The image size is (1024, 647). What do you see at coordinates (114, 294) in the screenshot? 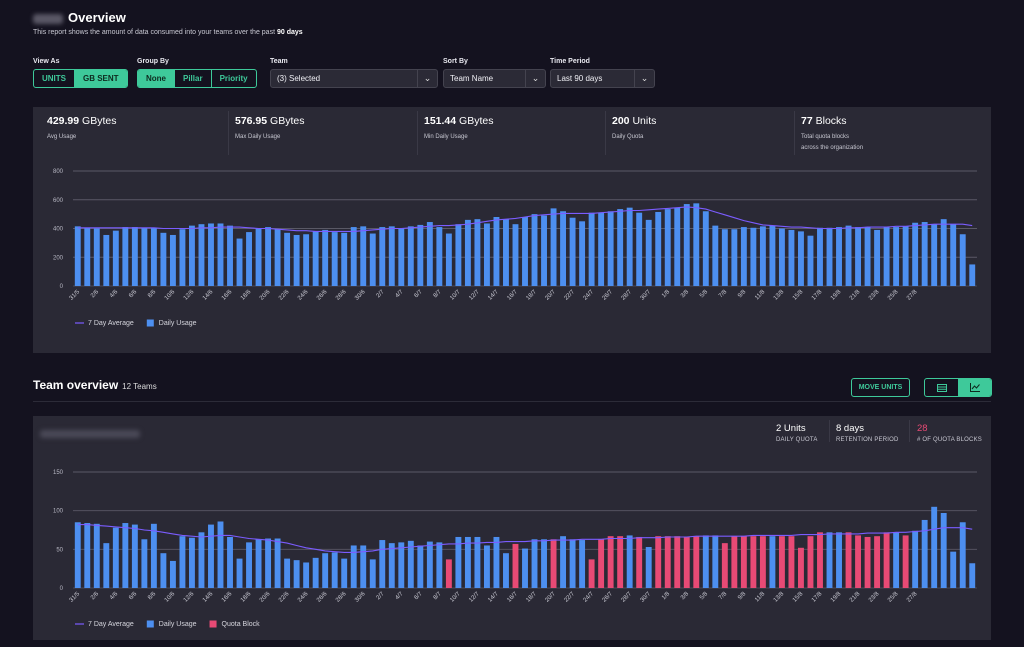
I see `x-tick-label: 4/6` at bounding box center [114, 294].